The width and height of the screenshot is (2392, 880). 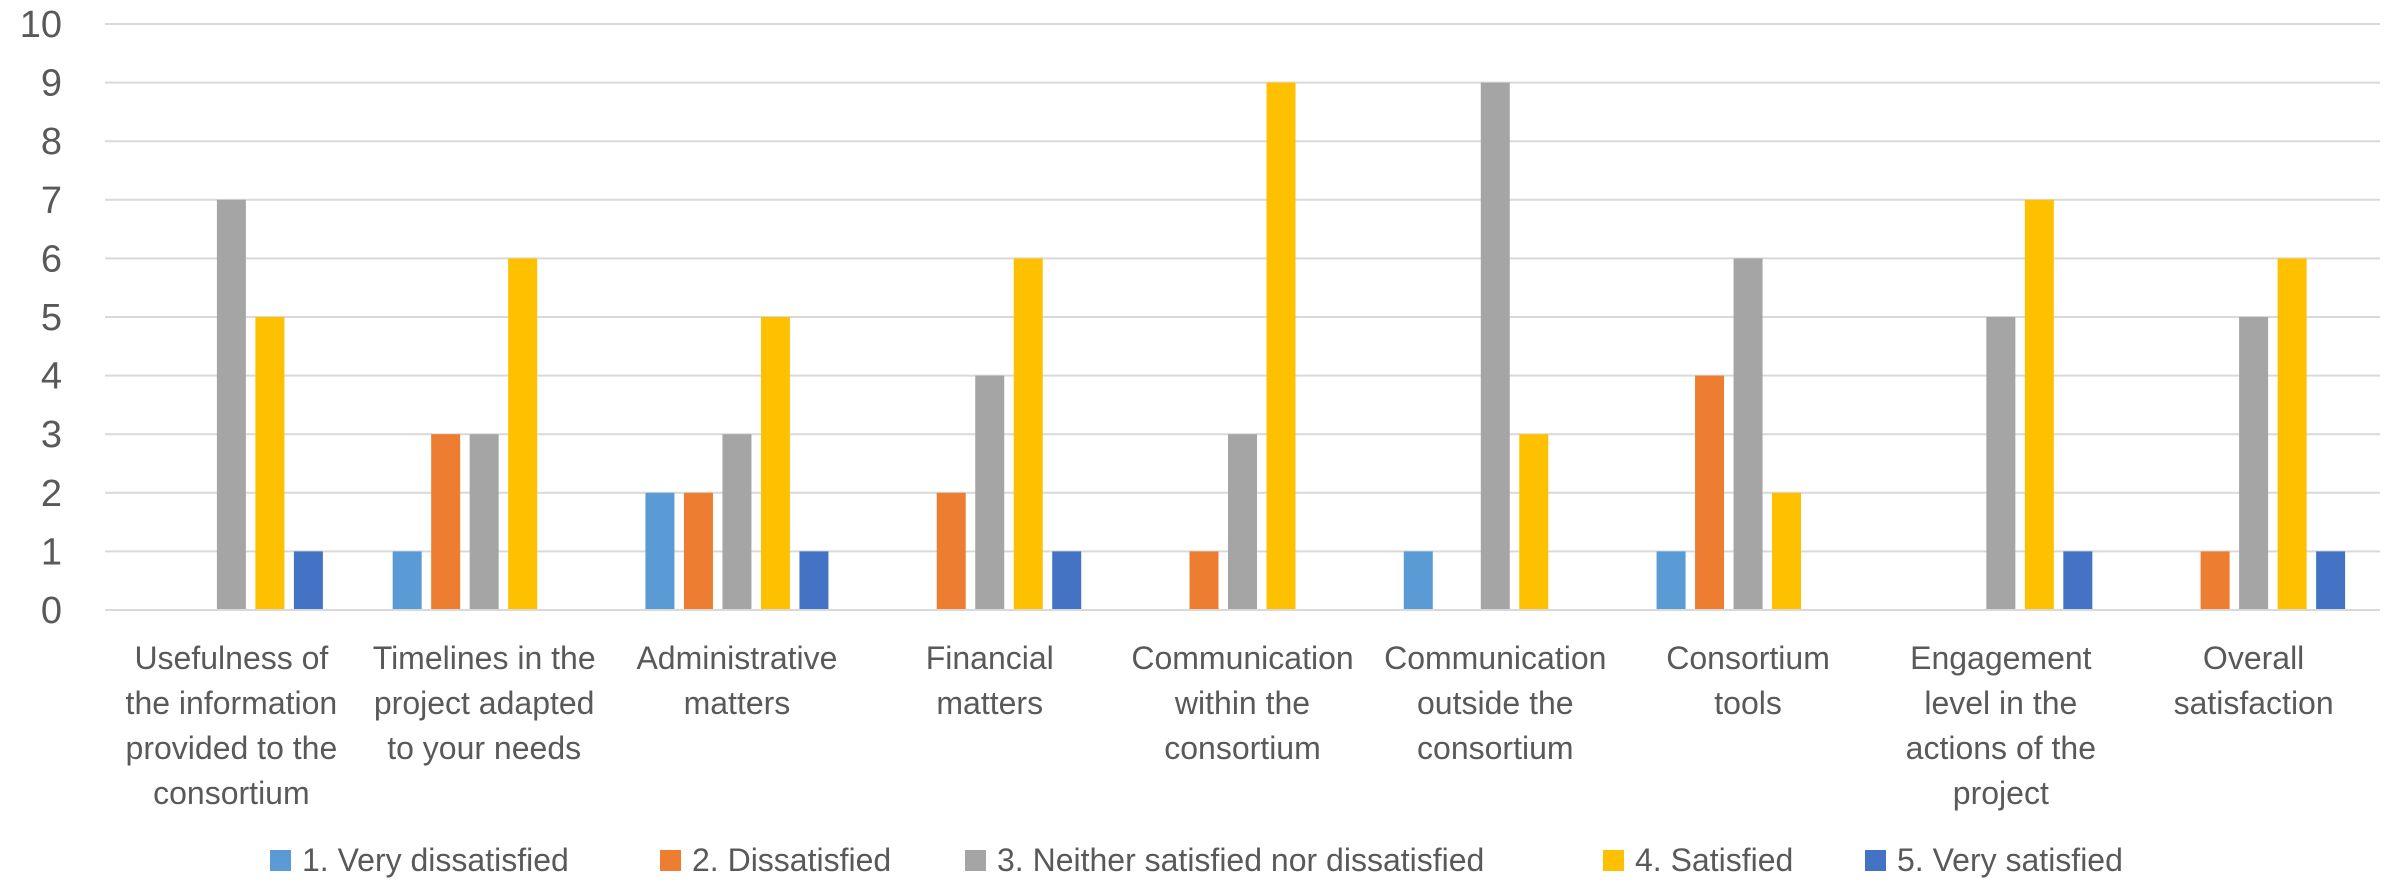 I want to click on y-tick-label: 5, so click(x=51, y=318).